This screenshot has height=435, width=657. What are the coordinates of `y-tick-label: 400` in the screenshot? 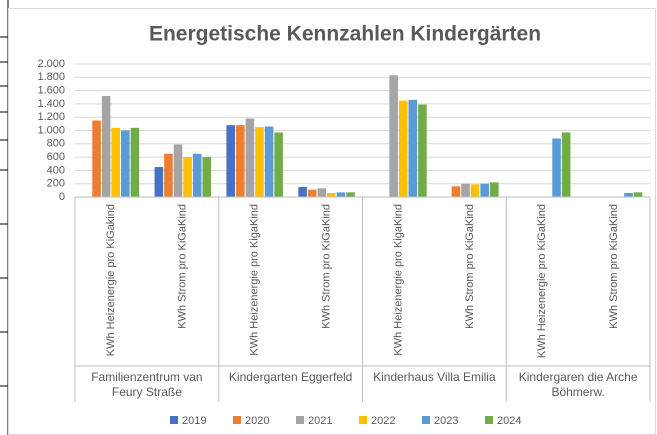 It's located at (56, 170).